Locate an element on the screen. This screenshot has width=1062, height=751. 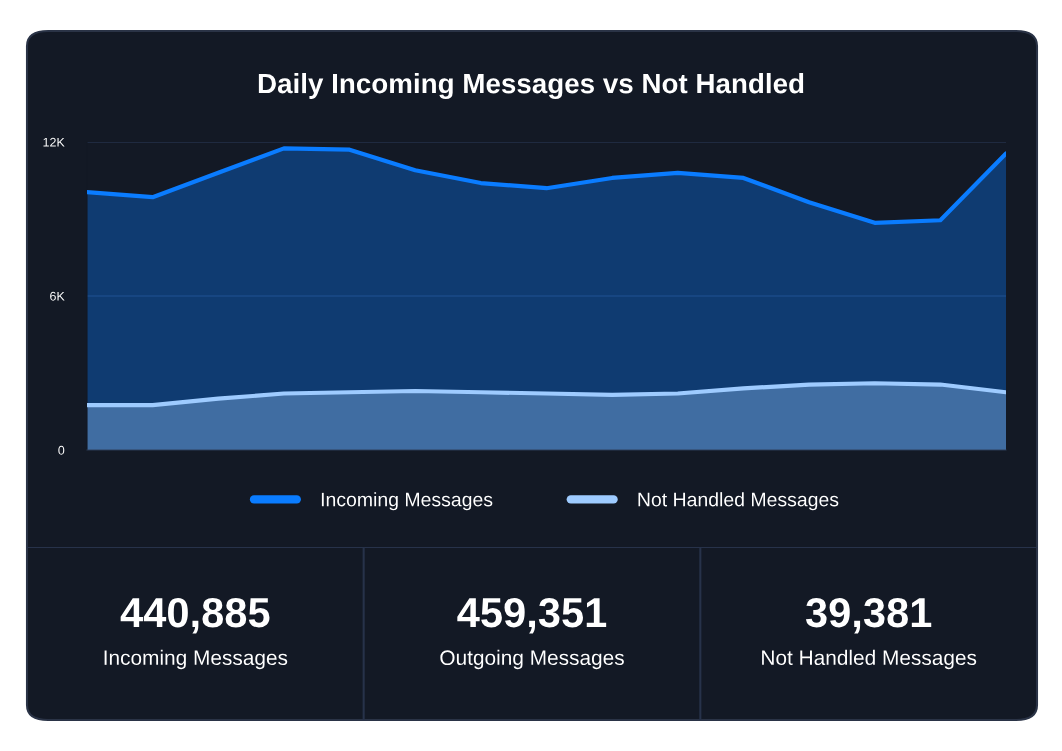
chart-title: Daily Incoming Messages vs Not Handled is located at coordinates (531, 86).